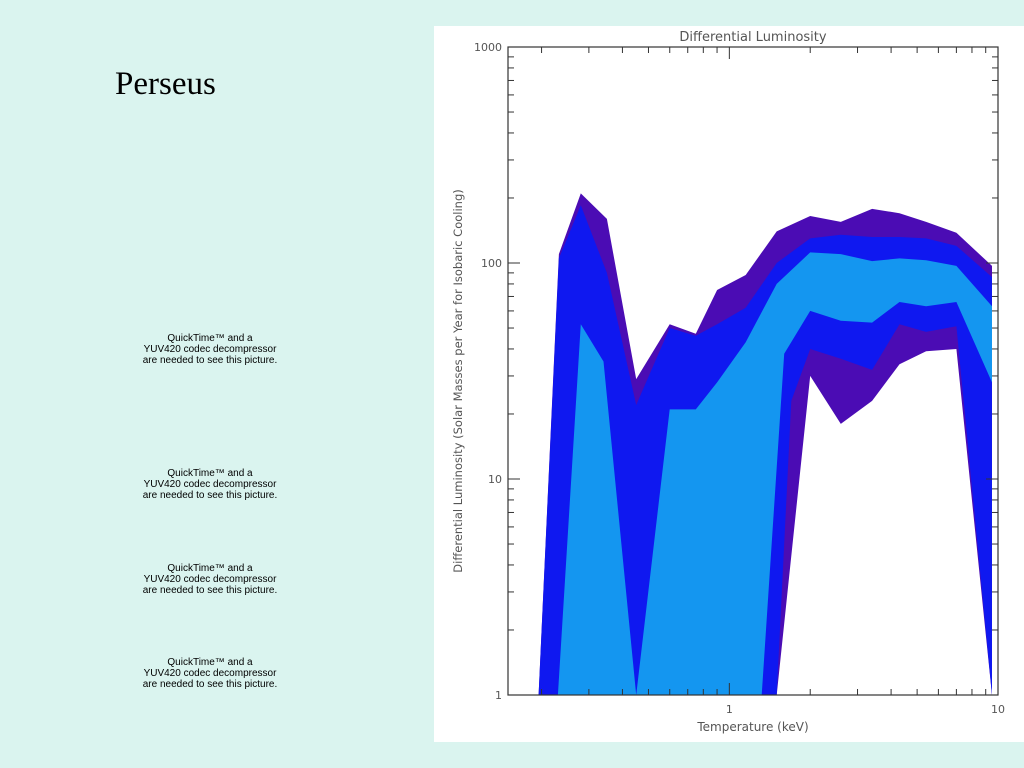 This screenshot has width=1024, height=768. Describe the element at coordinates (491, 263) in the screenshot. I see `y-tick-label: 100` at that location.